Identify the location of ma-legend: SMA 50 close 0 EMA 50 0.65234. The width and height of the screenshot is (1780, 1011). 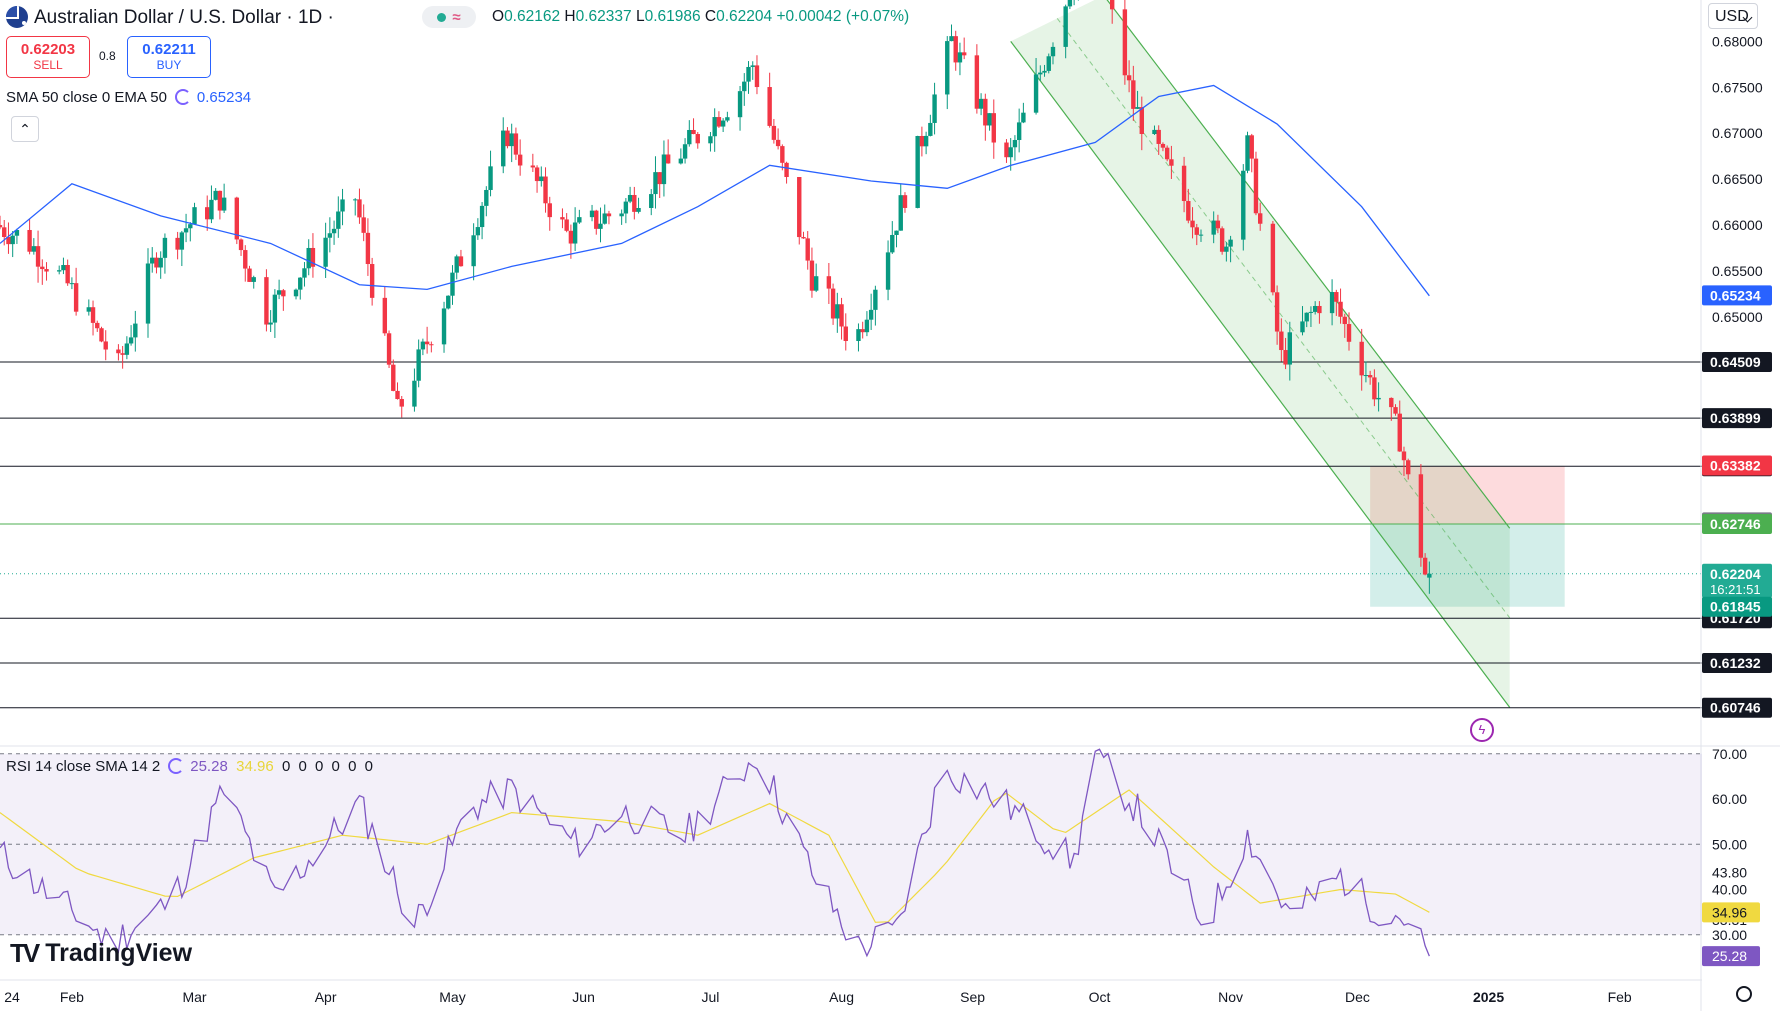
(128, 97).